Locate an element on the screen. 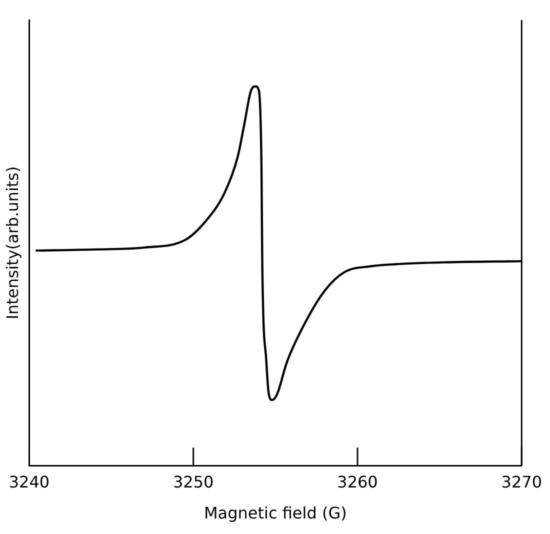 This screenshot has height=534, width=550. x-tick-label: 3260 is located at coordinates (357, 482).